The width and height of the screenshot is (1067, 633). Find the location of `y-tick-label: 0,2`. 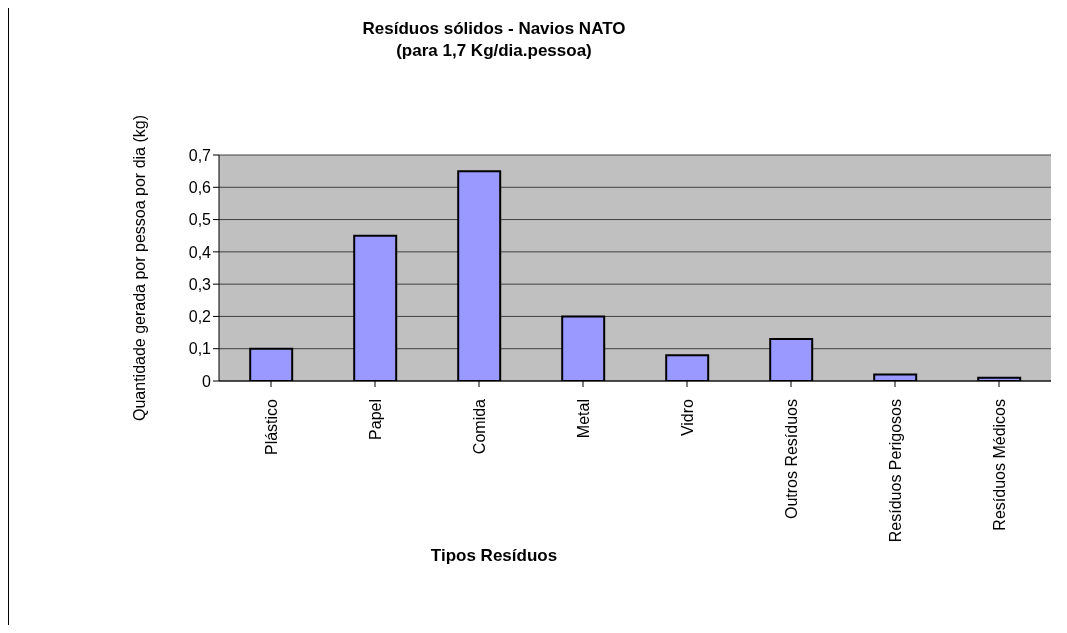

y-tick-label: 0,2 is located at coordinates (200, 317).